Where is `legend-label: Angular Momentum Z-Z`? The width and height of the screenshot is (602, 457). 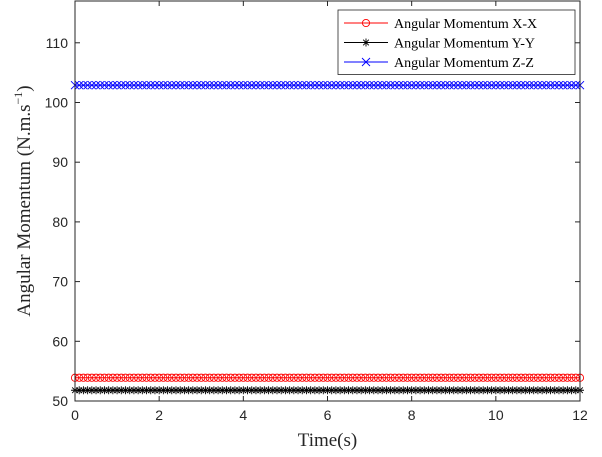 legend-label: Angular Momentum Z-Z is located at coordinates (464, 63).